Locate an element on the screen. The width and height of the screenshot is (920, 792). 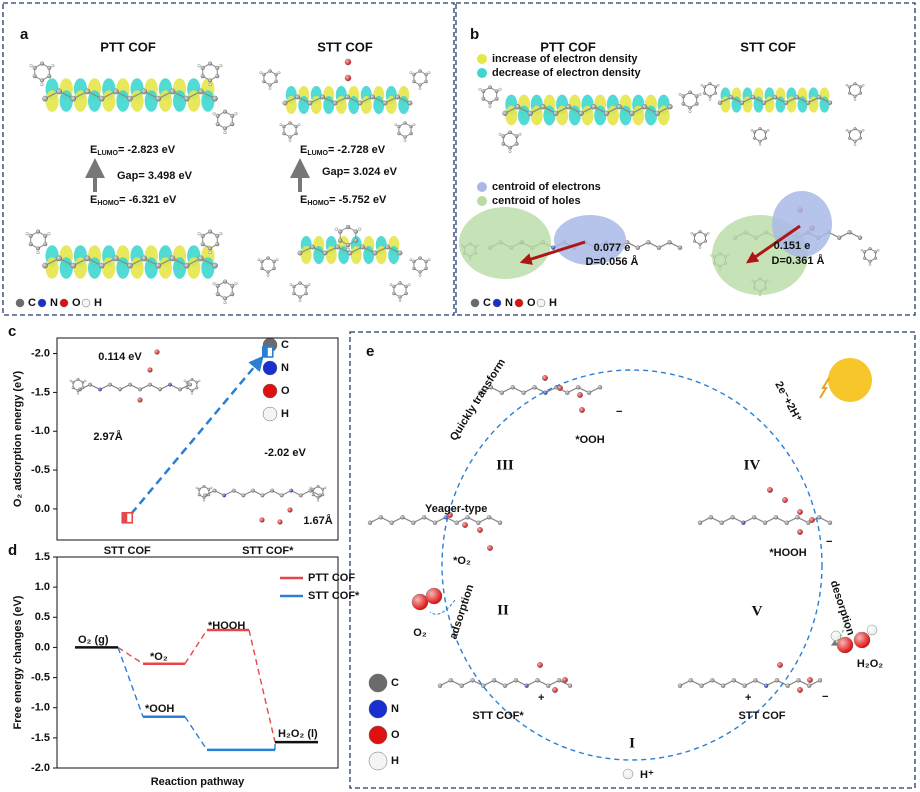
y-tick-label: -0.5 is located at coordinates (40, 677).